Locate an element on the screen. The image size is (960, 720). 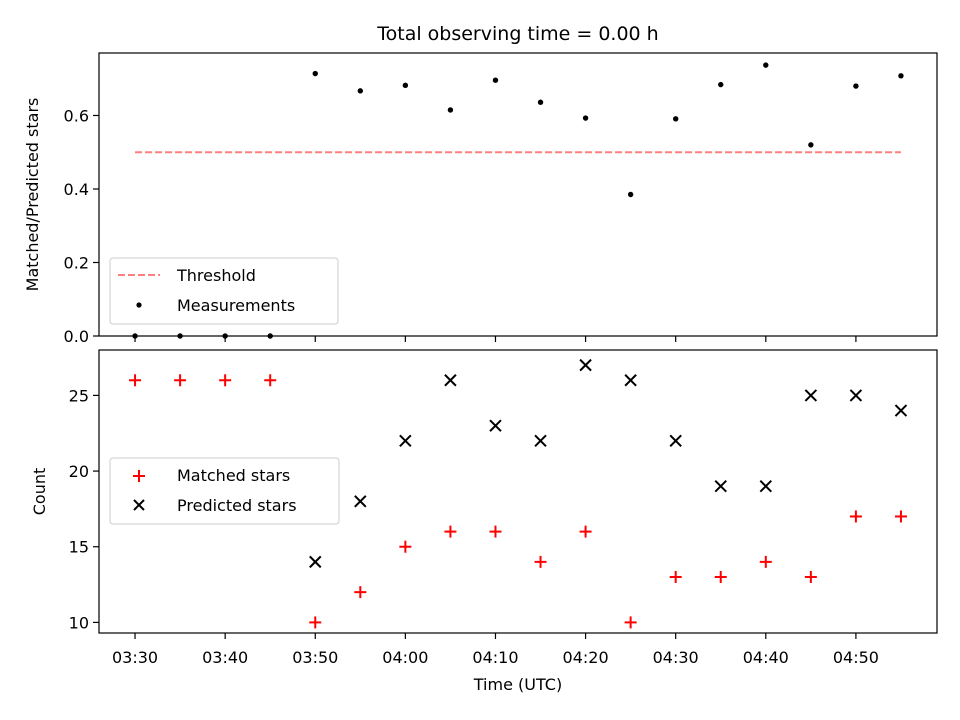
bottom-y-tick-label: 20 is located at coordinates (79, 471).